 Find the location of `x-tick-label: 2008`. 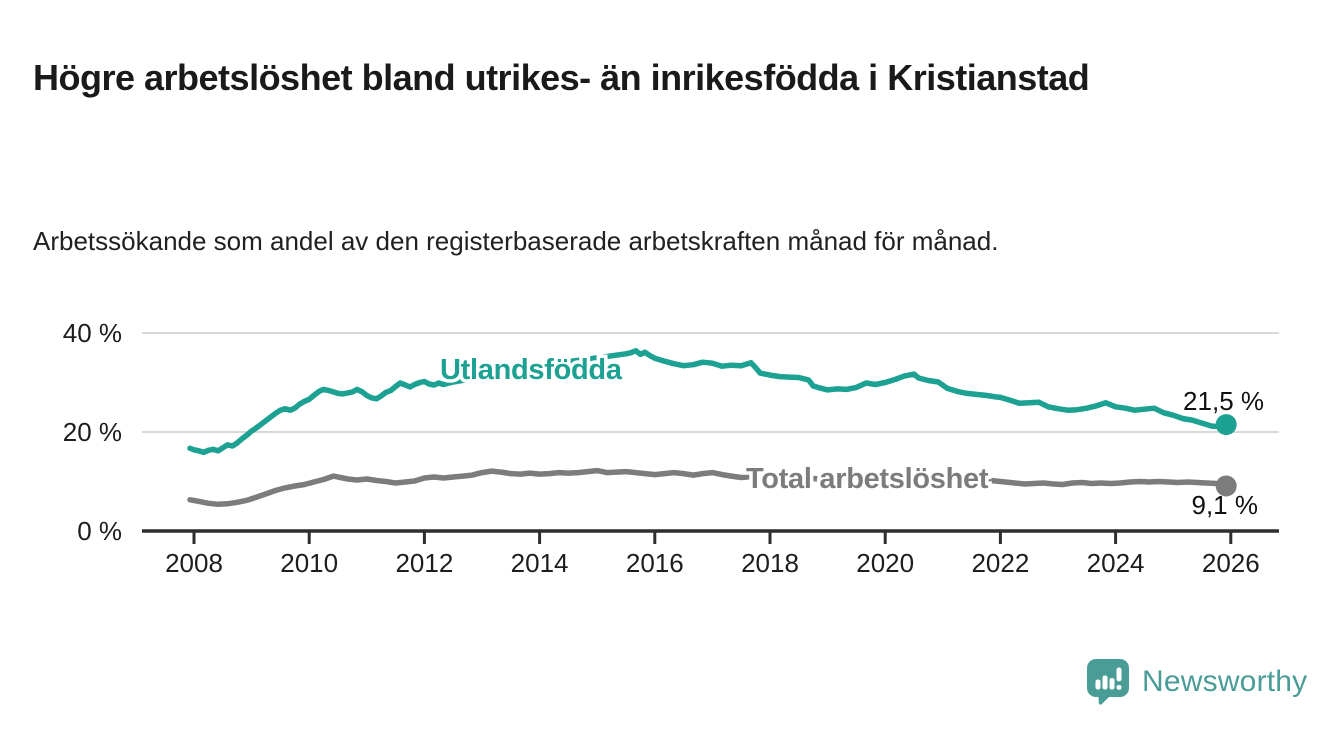

x-tick-label: 2008 is located at coordinates (194, 563).